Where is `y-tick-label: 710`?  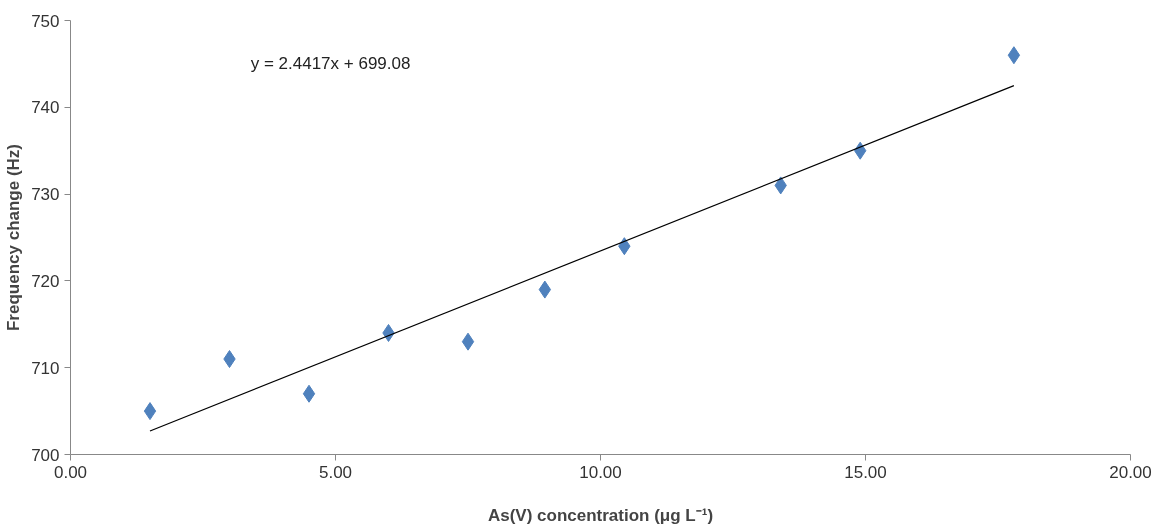 y-tick-label: 710 is located at coordinates (45, 368).